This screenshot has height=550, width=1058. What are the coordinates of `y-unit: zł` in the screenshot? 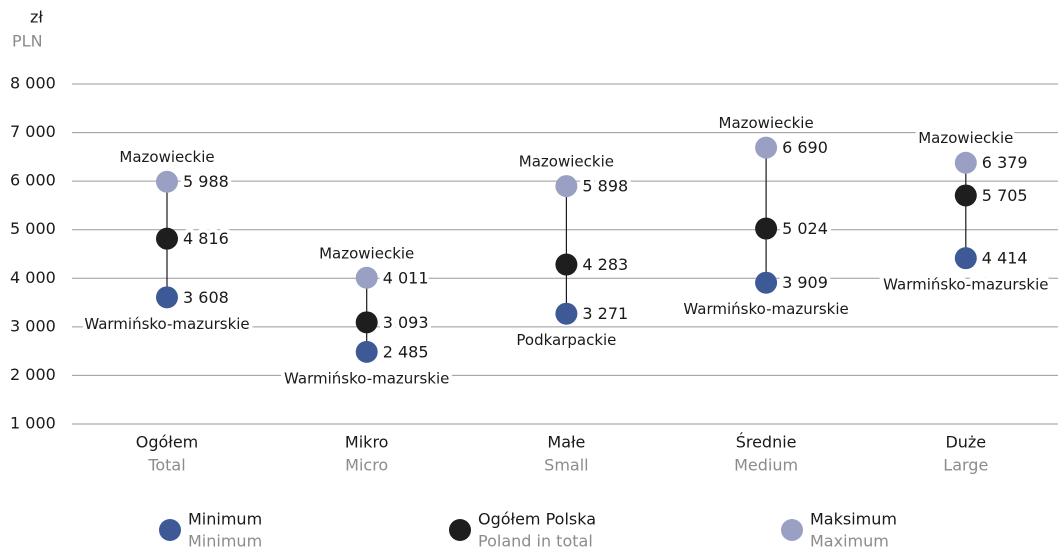 It's located at (36, 17).